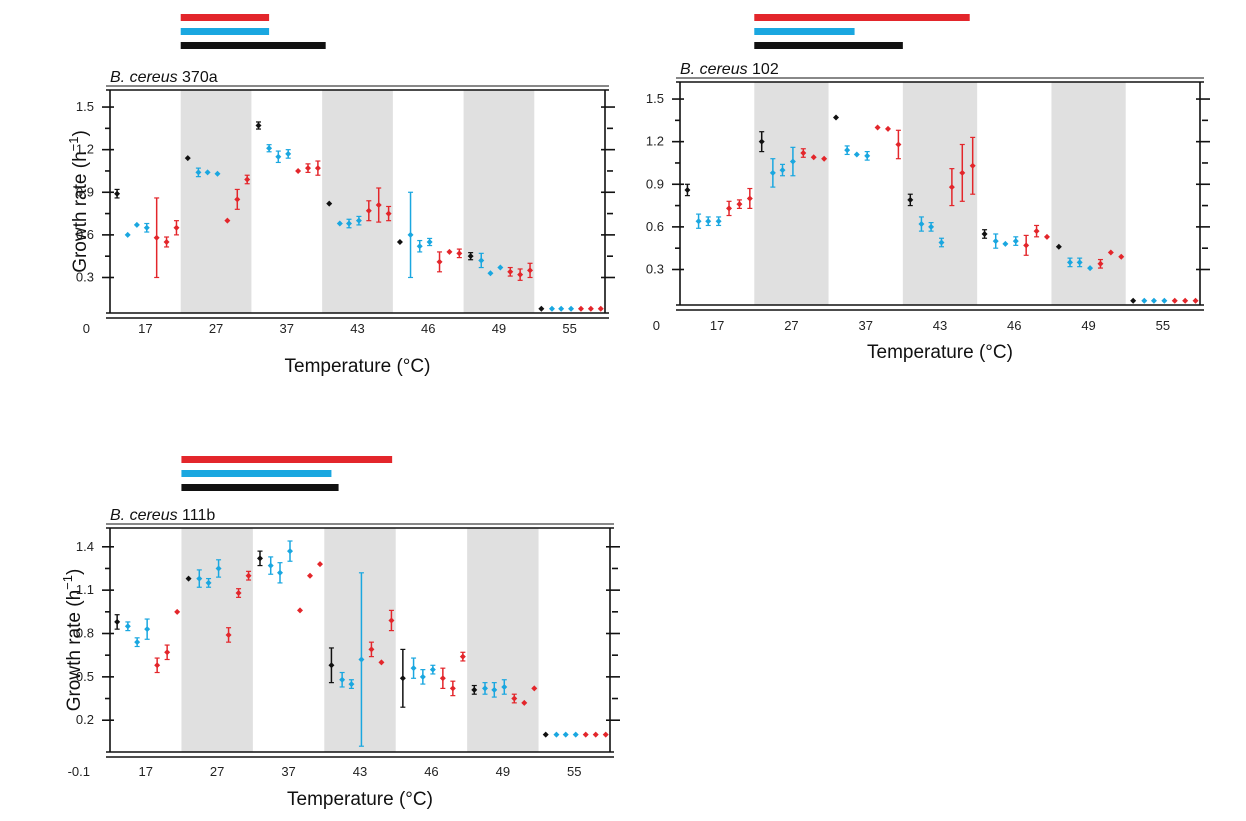 The height and width of the screenshot is (821, 1246). I want to click on y-tick-label: 1.4, so click(85, 546).